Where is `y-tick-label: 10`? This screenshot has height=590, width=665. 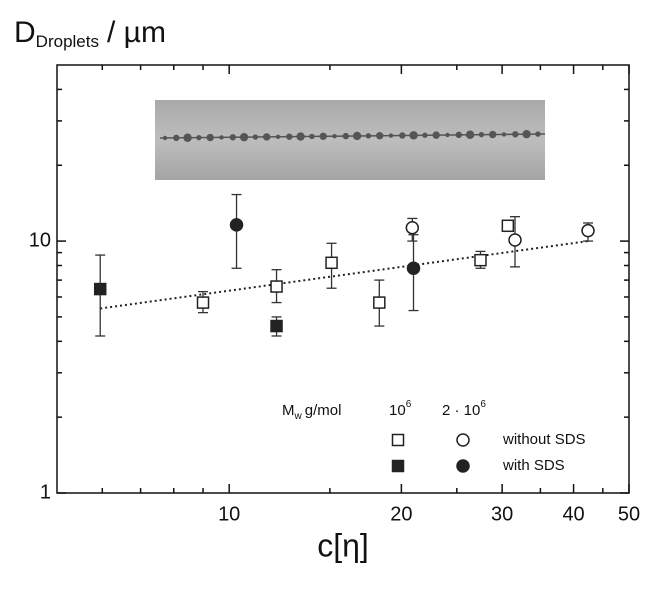 y-tick-label: 10 is located at coordinates (40, 240).